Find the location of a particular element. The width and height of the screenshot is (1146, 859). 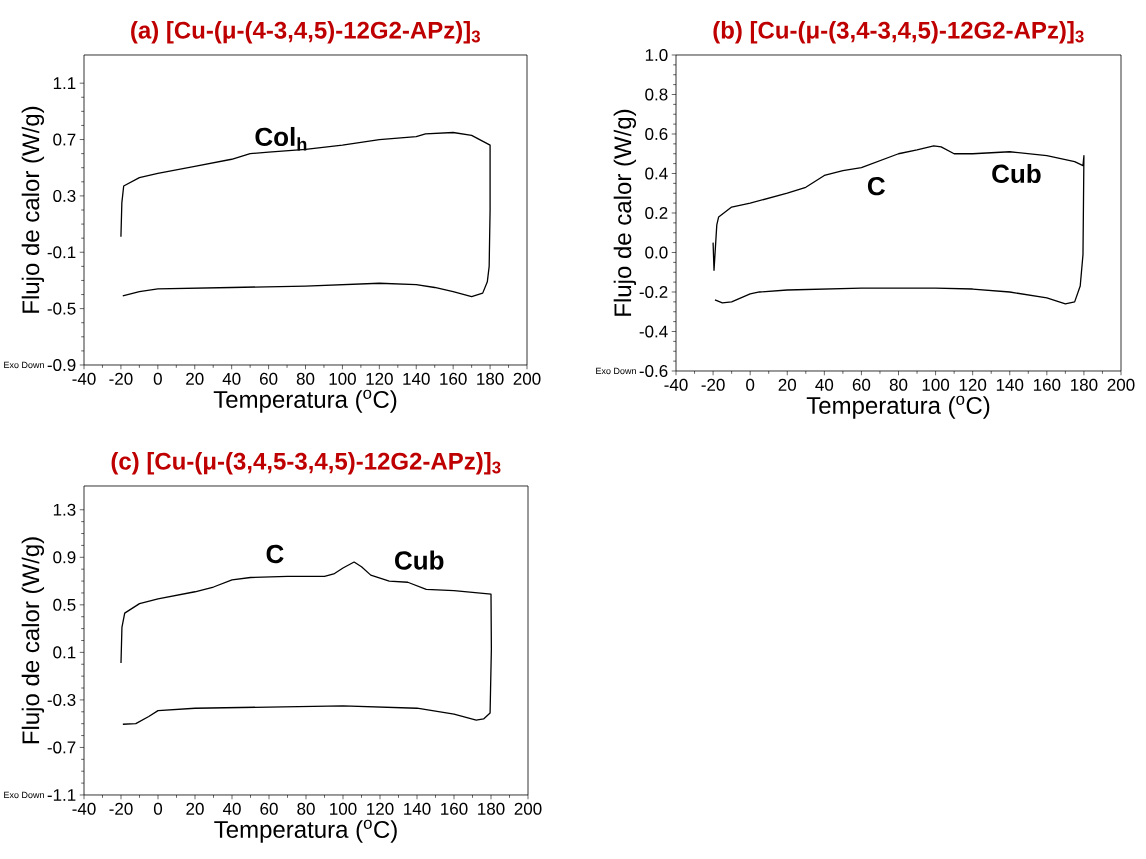

y-tick-label: 0.5 is located at coordinates (64, 604).